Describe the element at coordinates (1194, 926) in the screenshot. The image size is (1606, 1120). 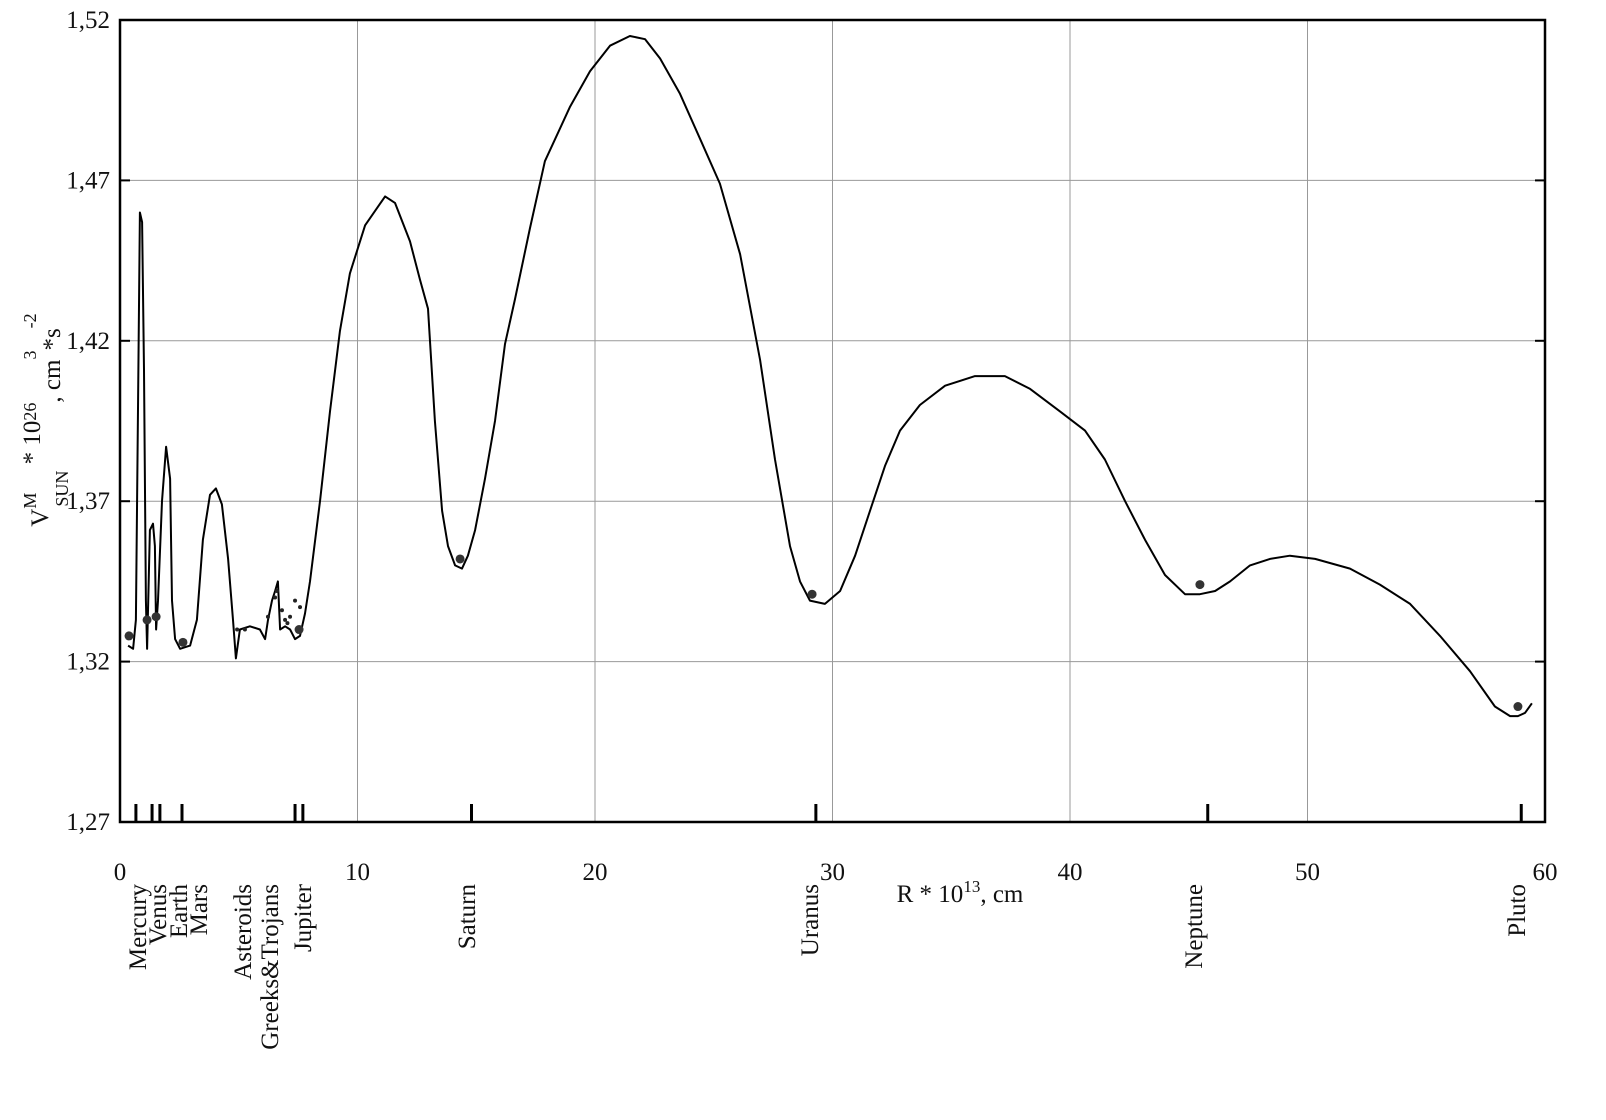
I see `planet-label: Neptune` at that location.